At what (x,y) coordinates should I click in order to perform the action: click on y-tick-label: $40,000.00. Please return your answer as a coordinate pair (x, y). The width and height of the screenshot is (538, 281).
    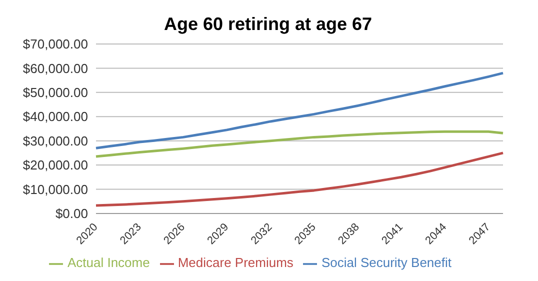
    Looking at the image, I should click on (55, 116).